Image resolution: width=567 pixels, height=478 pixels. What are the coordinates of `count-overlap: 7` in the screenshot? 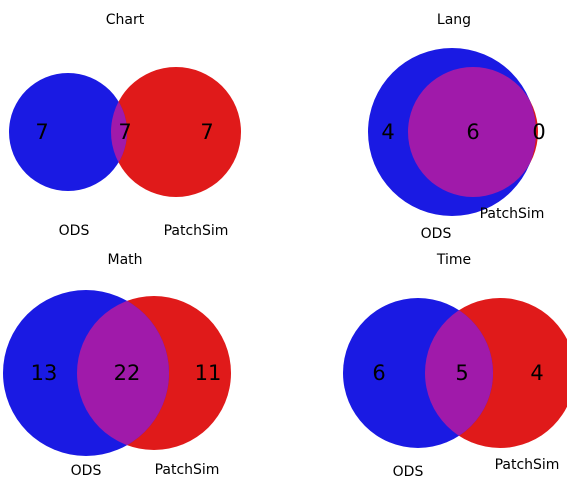 It's located at (124, 132).